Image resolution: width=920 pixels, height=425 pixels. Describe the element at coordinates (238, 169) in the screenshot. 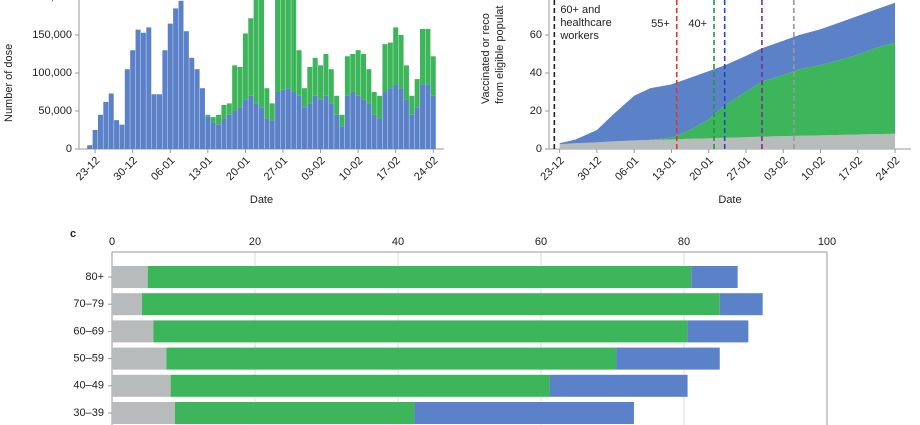

I see `x-tick-label: 20-01` at that location.